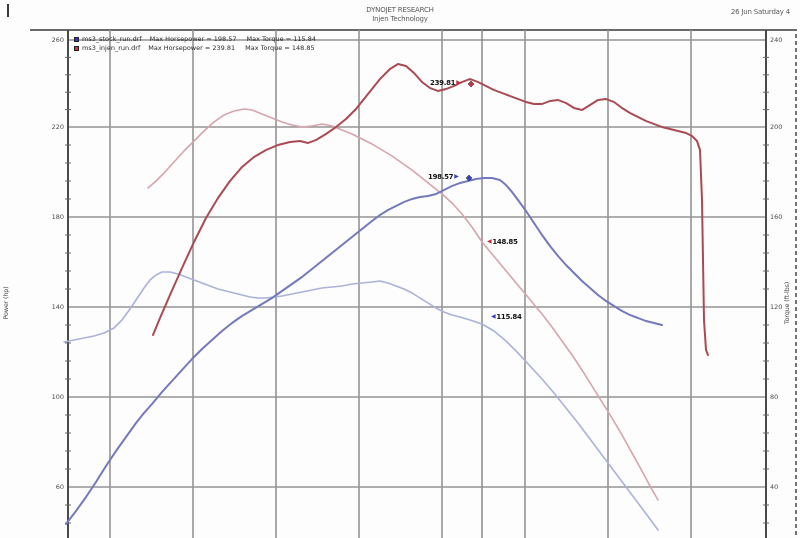 This screenshot has width=800, height=538. Describe the element at coordinates (400, 10) in the screenshot. I see `page-title: DYNOJET RESEARCH` at that location.